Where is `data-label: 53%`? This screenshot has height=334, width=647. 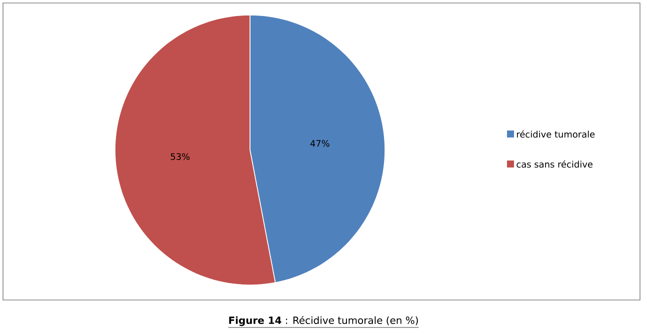
data-label: 53% is located at coordinates (180, 156).